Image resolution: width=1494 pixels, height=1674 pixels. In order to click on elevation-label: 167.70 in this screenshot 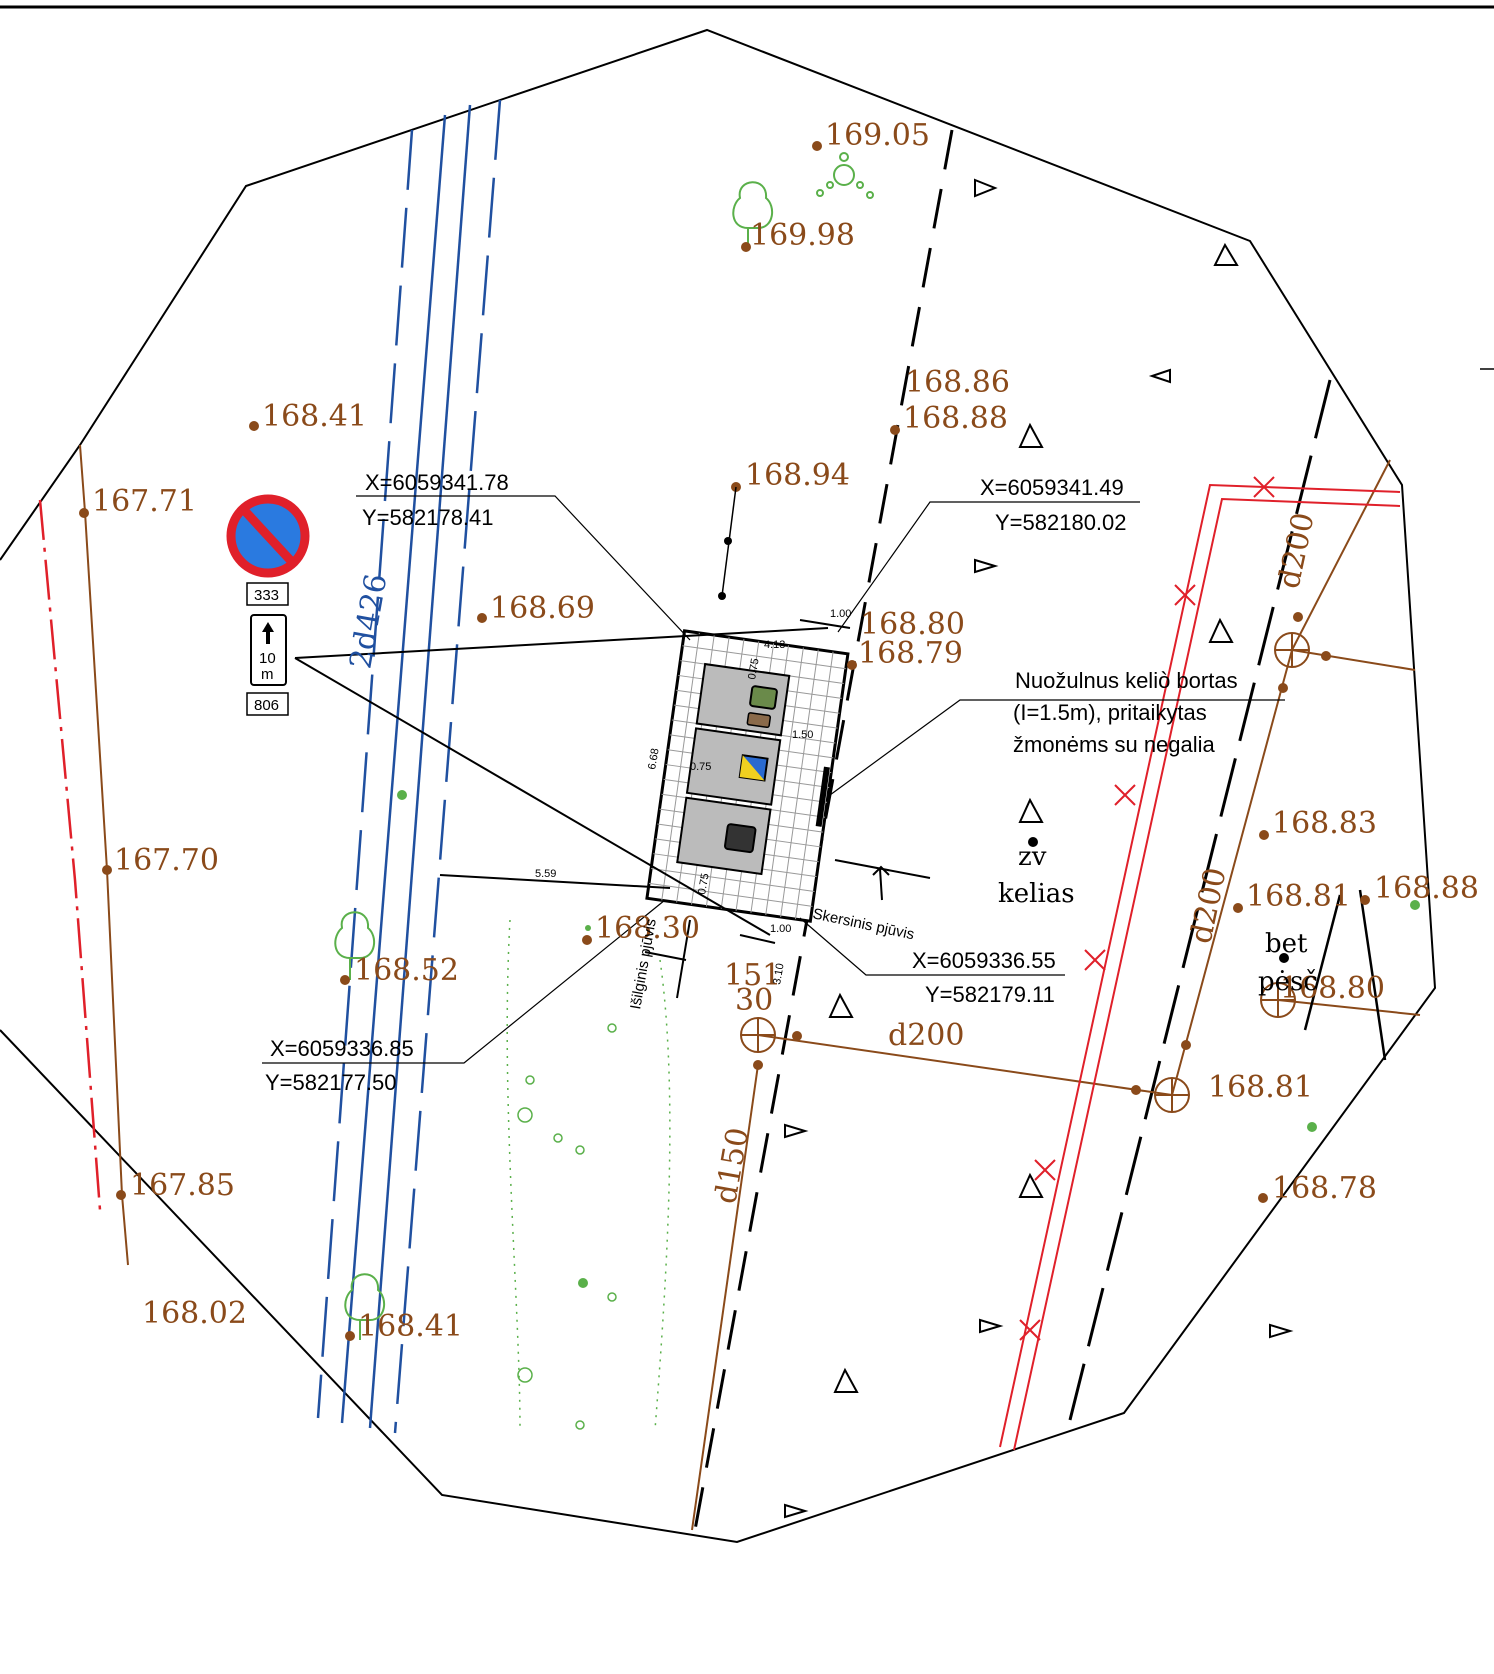, I will do `click(166, 860)`.